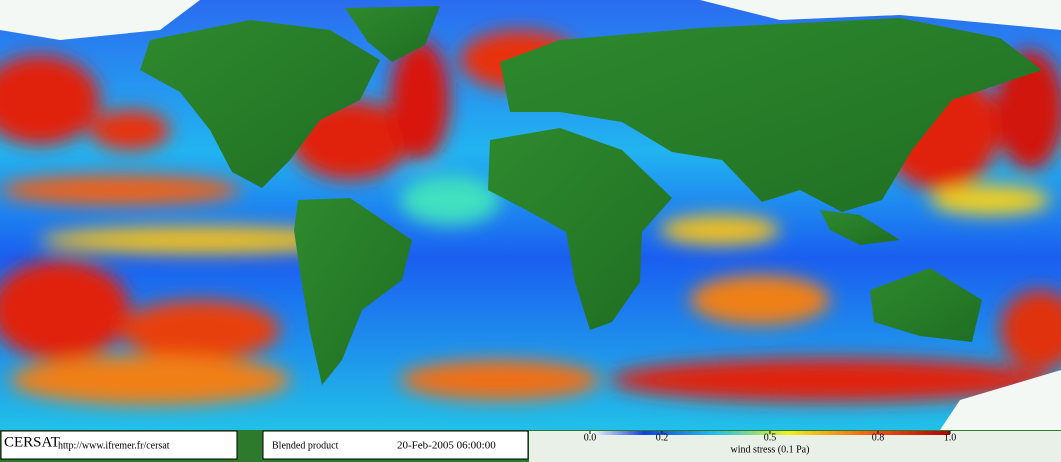 Image resolution: width=1061 pixels, height=462 pixels. Describe the element at coordinates (114, 445) in the screenshot. I see `url: http://www.ifremer.fr/cersat` at that location.